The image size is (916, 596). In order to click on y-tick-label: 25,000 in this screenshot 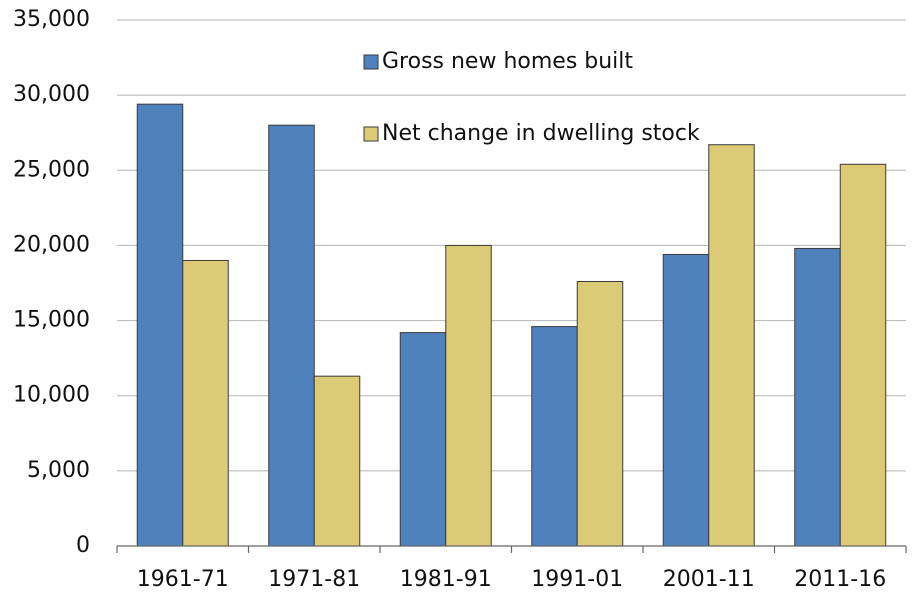, I will do `click(51, 169)`.